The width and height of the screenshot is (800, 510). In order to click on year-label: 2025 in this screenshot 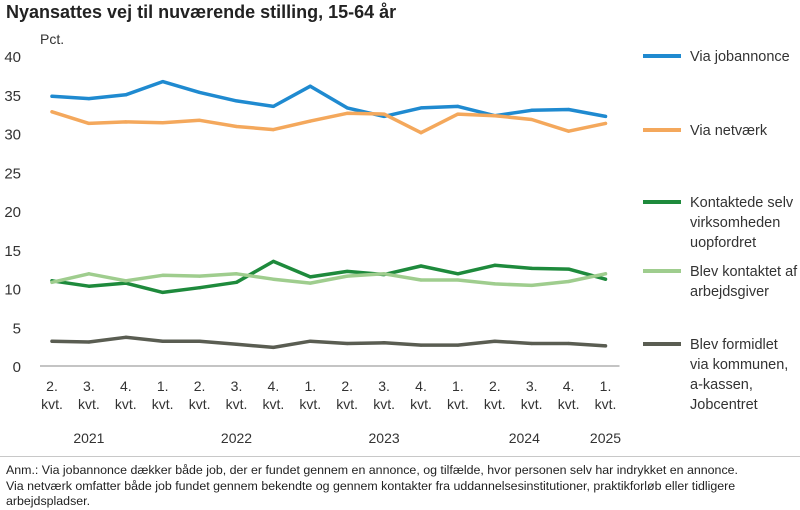, I will do `click(605, 438)`.